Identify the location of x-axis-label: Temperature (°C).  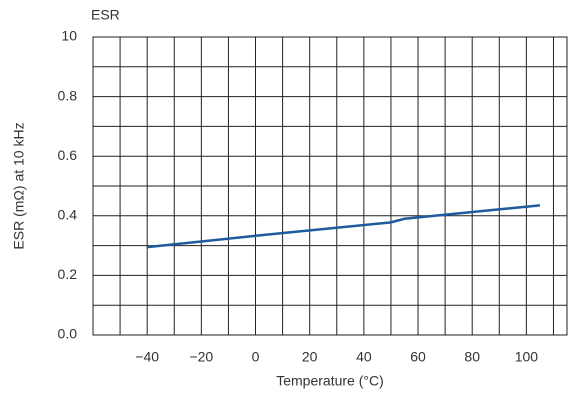
(330, 381).